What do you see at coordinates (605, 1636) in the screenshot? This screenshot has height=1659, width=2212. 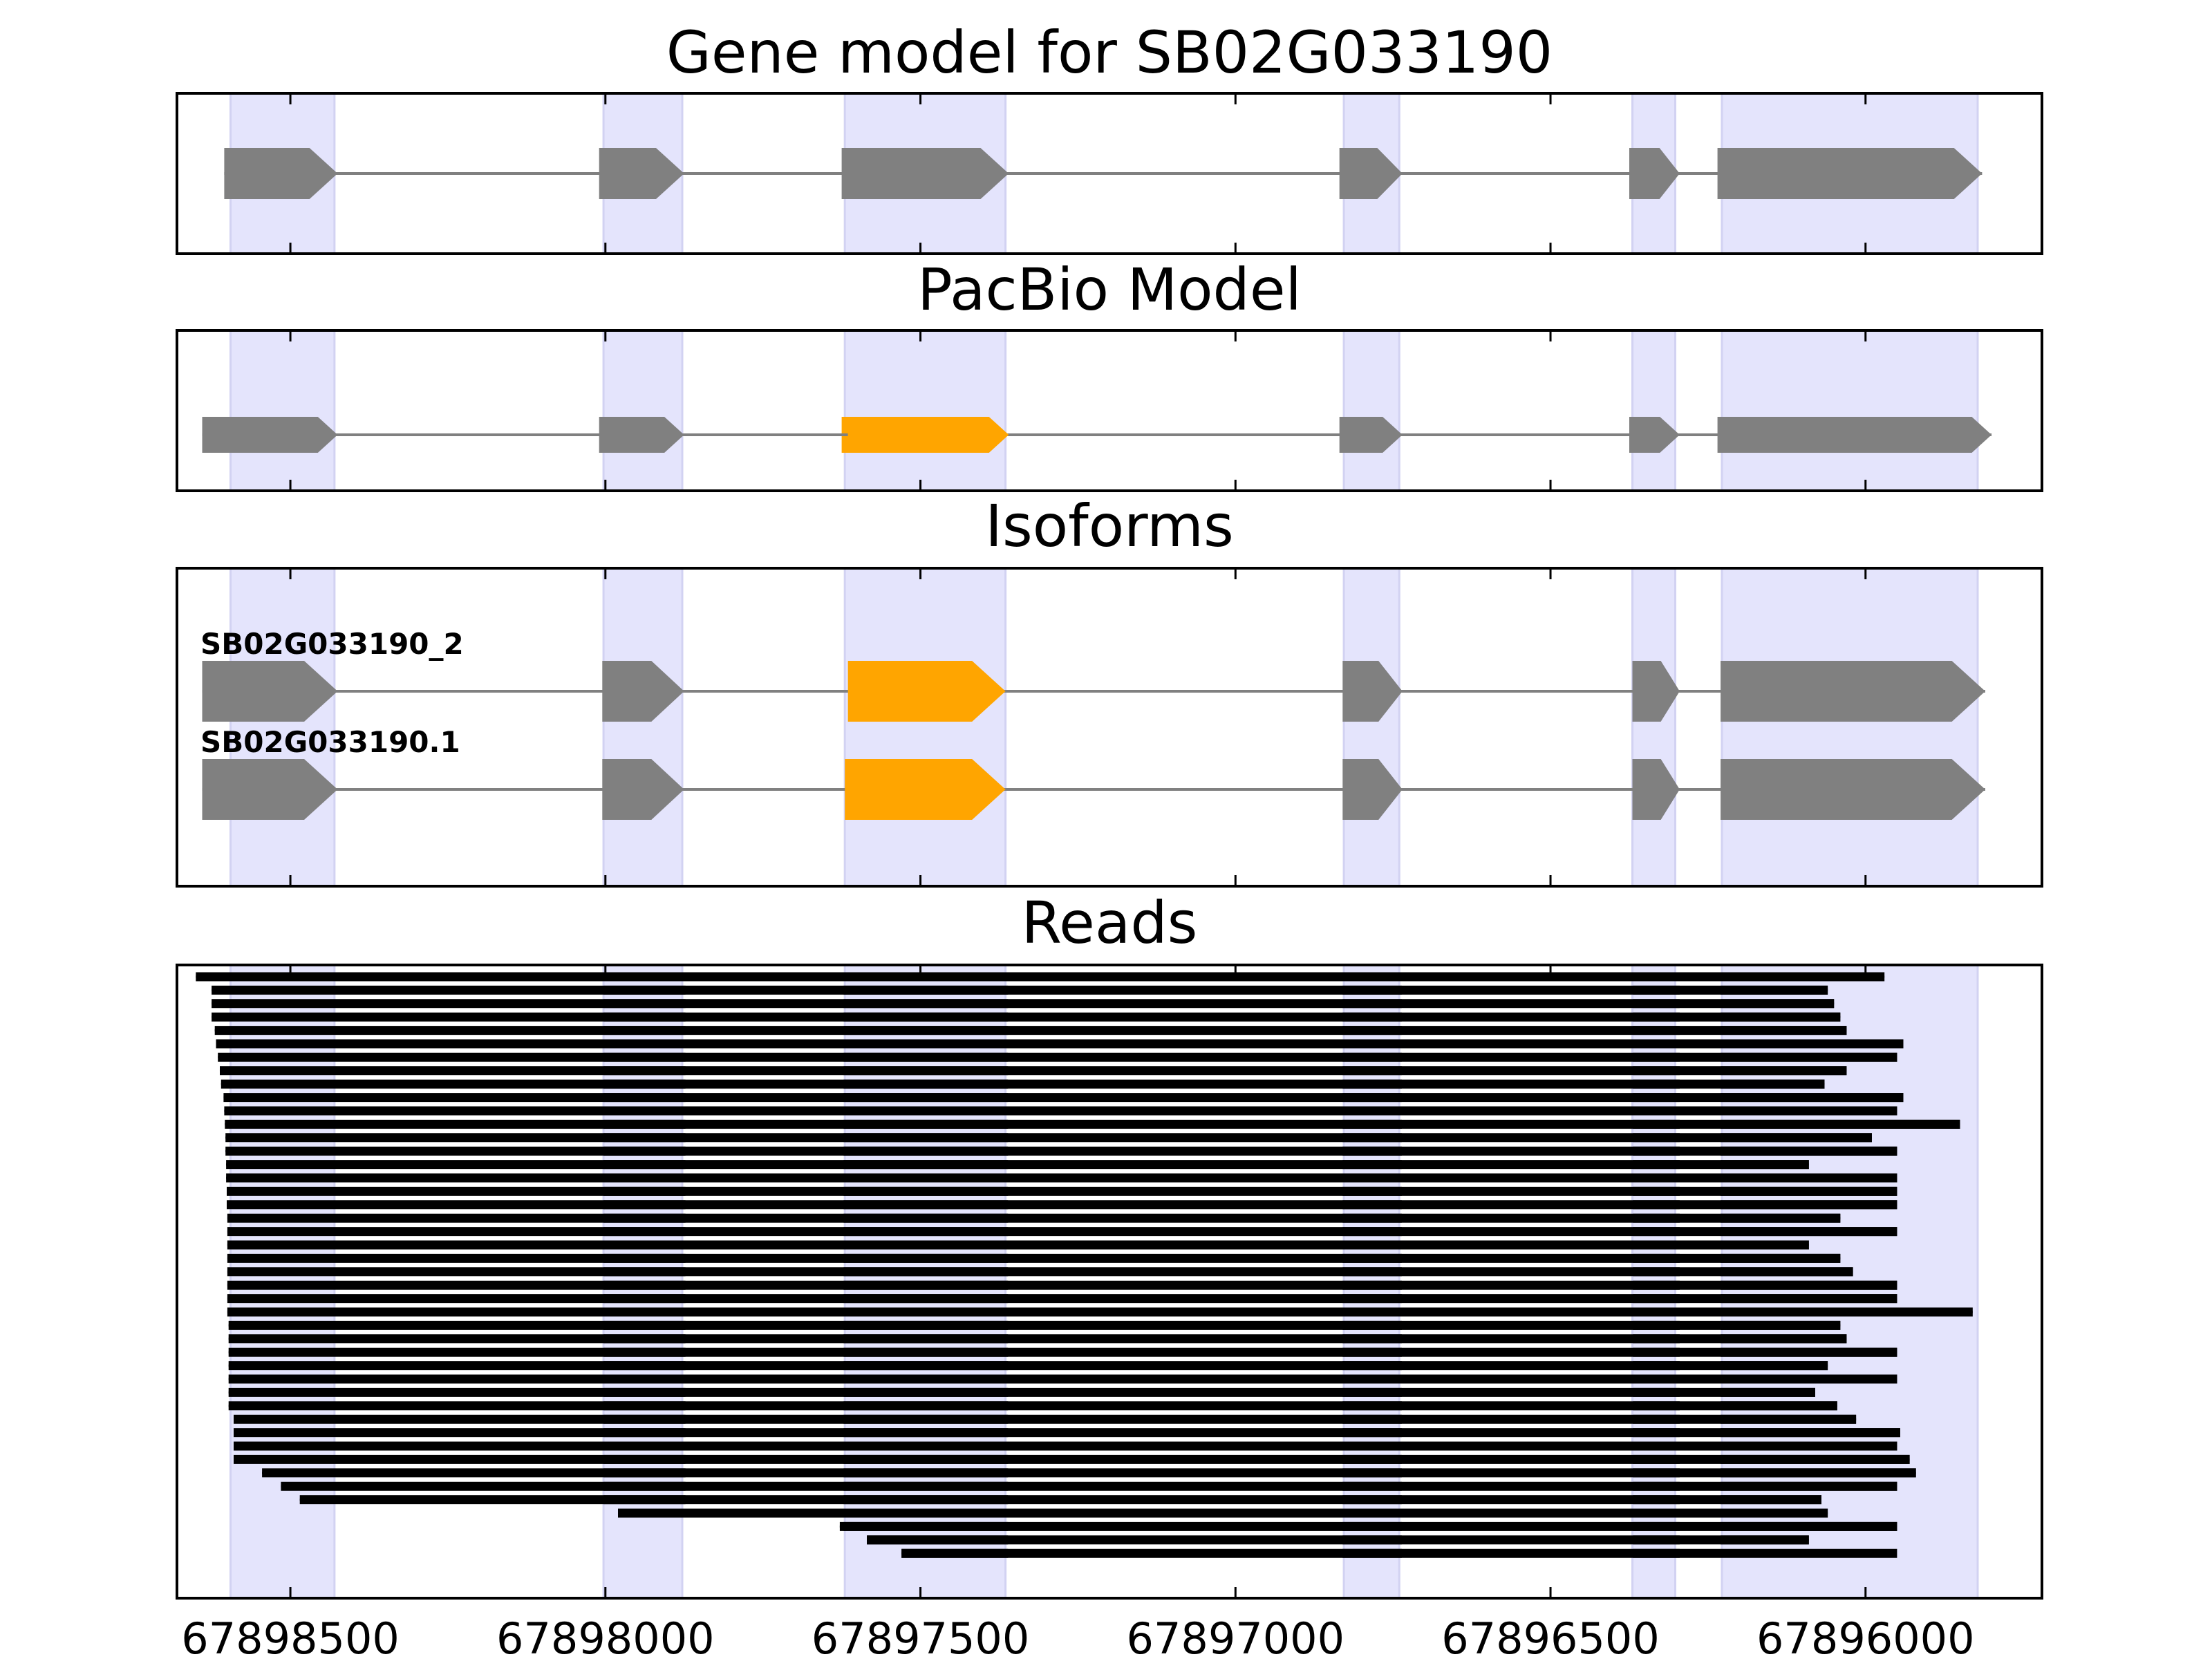 I see `x-tick-label: 67898000` at bounding box center [605, 1636].